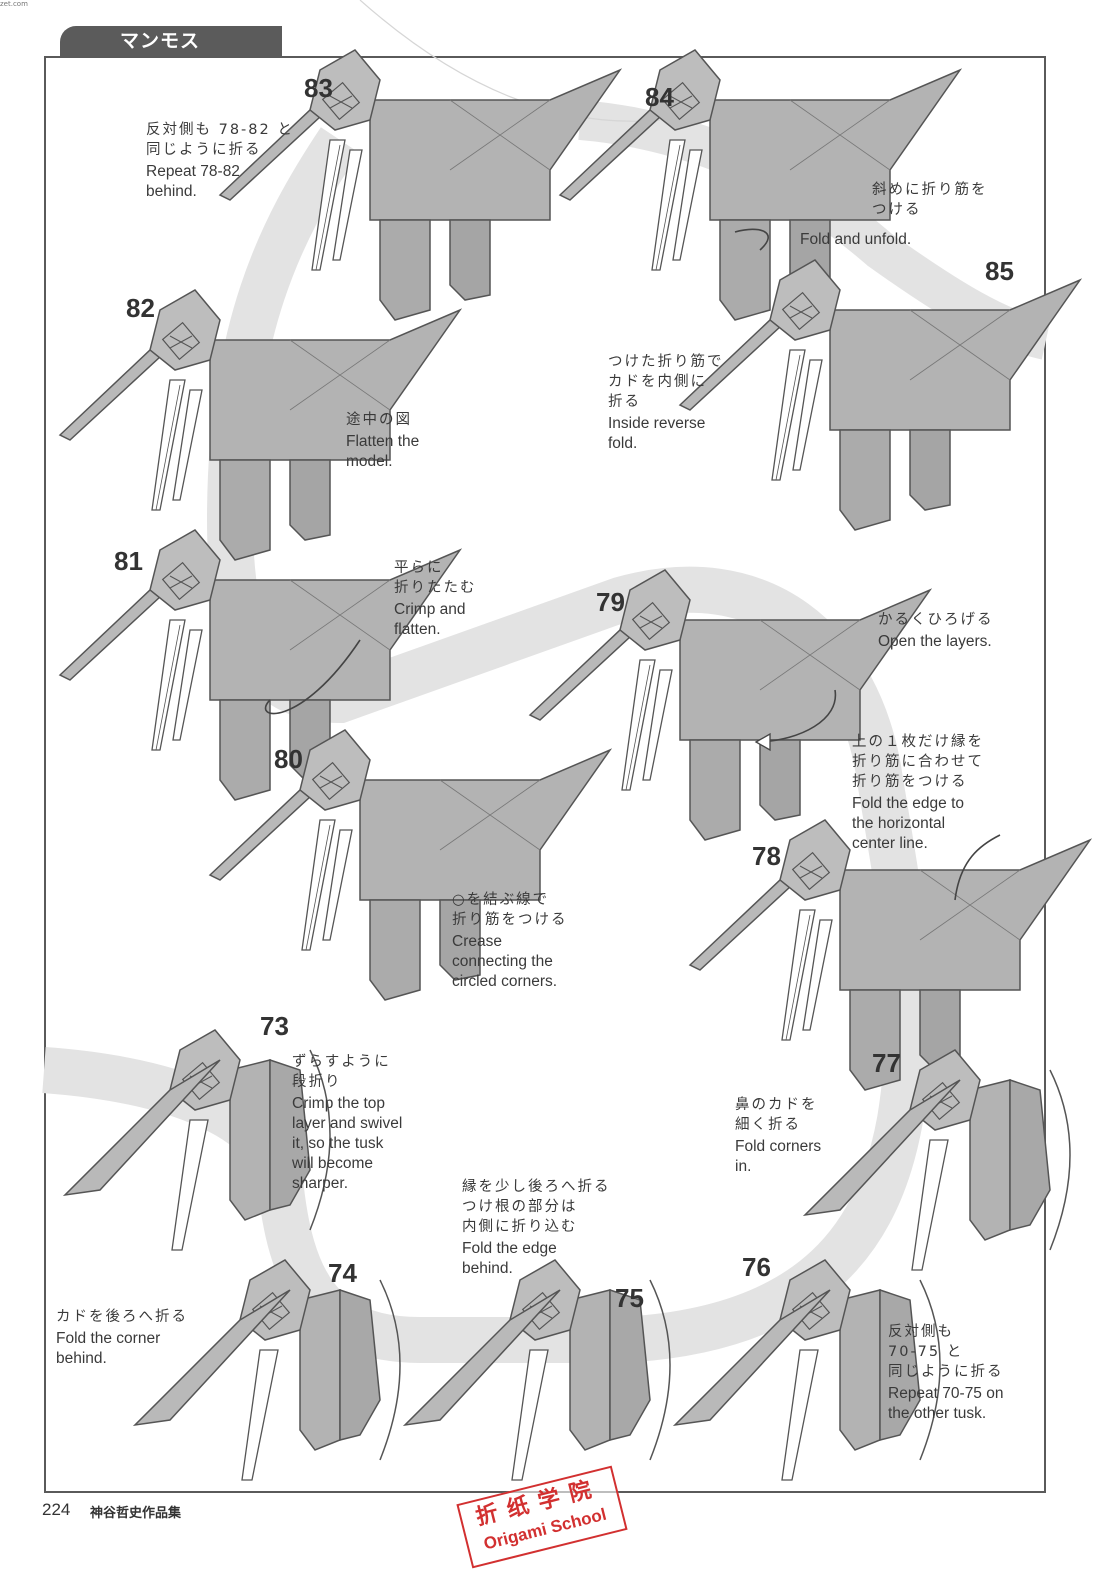 The height and width of the screenshot is (1586, 1100). I want to click on caption-85-jp: つけた折り筋で カドを内側に 折る, so click(666, 382).